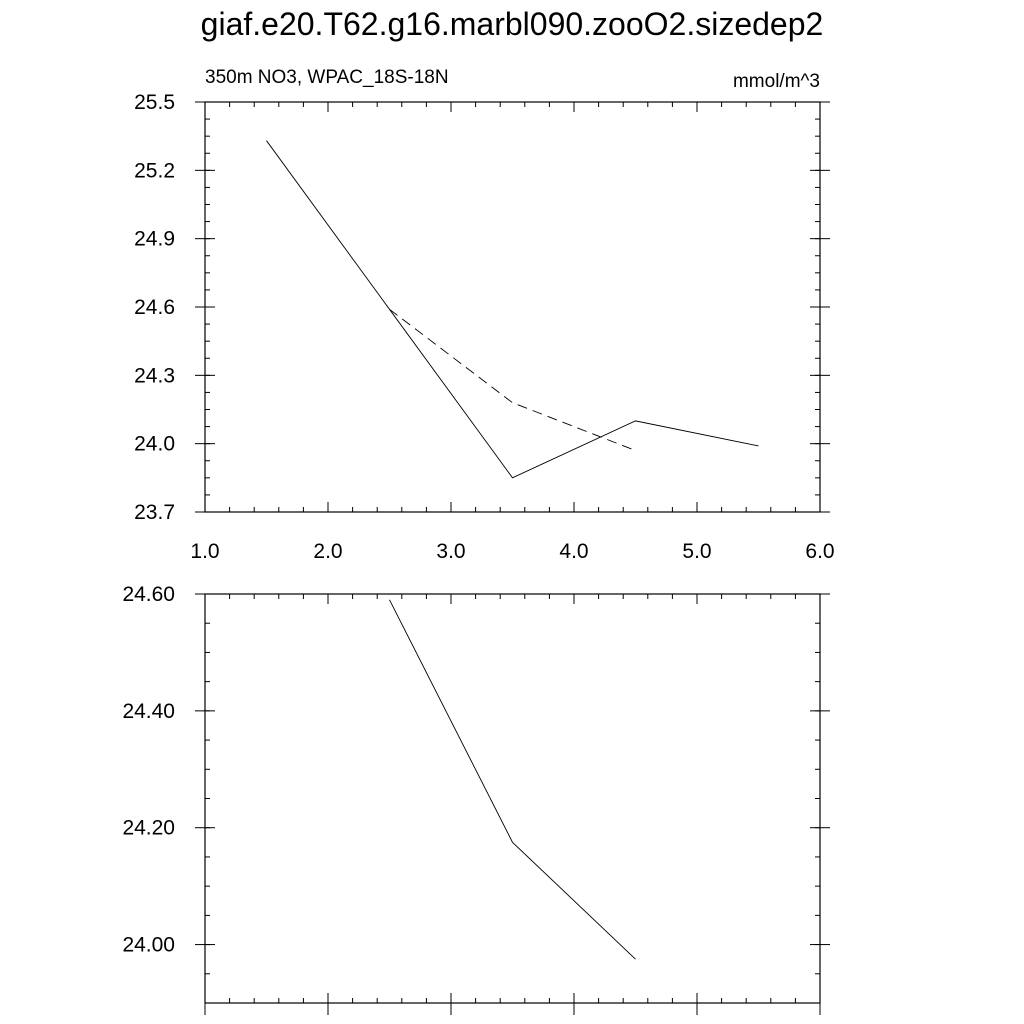 Image resolution: width=1024 pixels, height=1024 pixels. Describe the element at coordinates (573, 551) in the screenshot. I see `x-tick-label: 4.0` at that location.